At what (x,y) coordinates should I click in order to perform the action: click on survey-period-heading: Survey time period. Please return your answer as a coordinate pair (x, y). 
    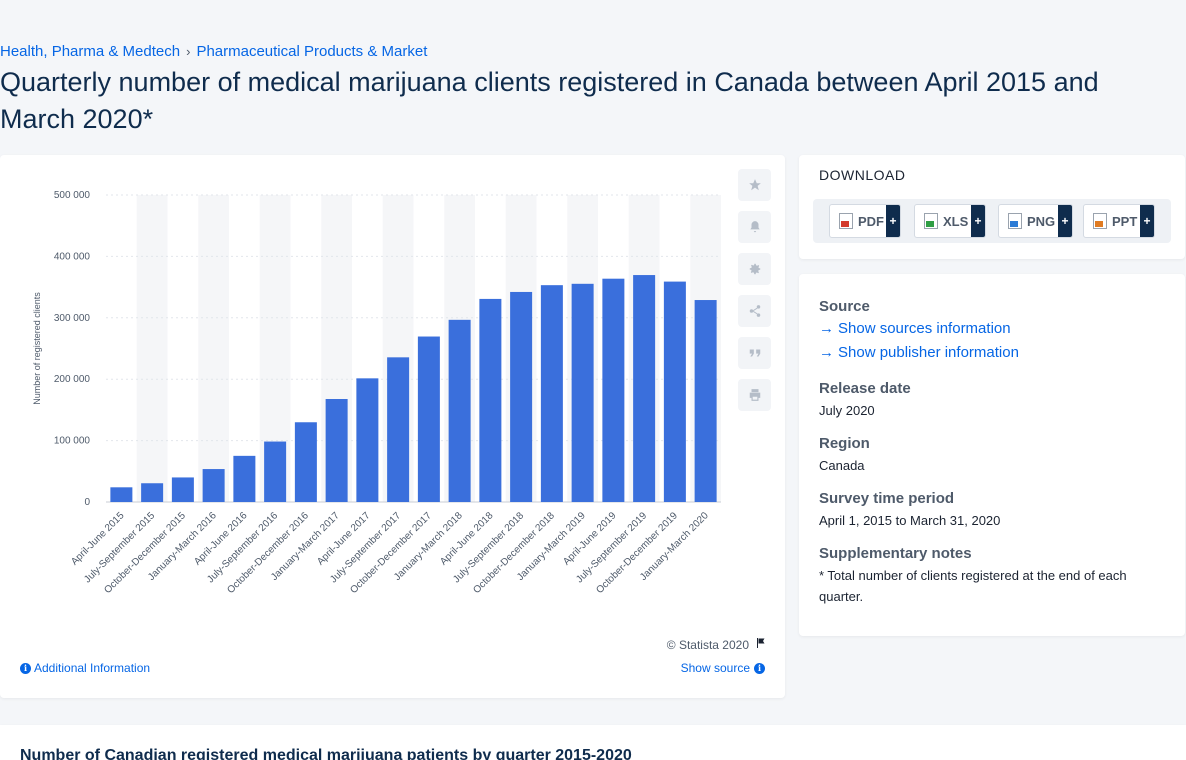
    Looking at the image, I should click on (887, 498).